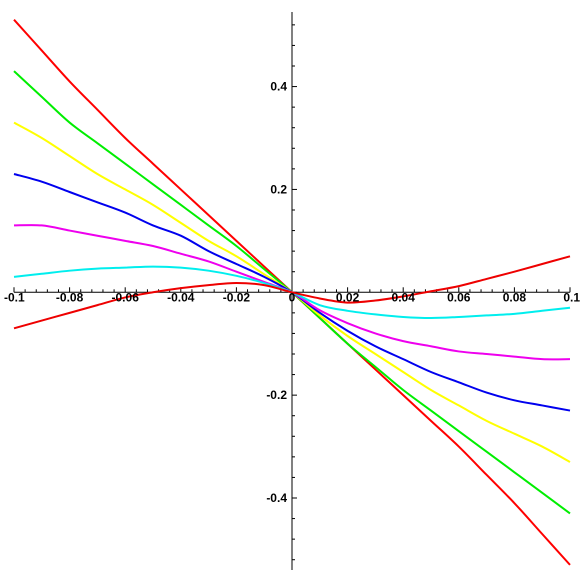  What do you see at coordinates (278, 87) in the screenshot?
I see `y-tick-label: 0.4` at bounding box center [278, 87].